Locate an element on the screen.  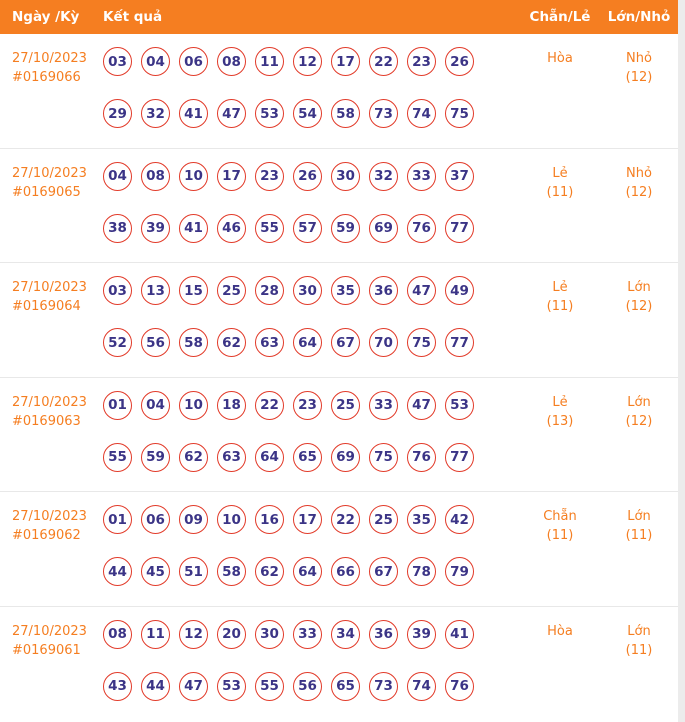
lottery-number-ball: 37 is located at coordinates (459, 176).